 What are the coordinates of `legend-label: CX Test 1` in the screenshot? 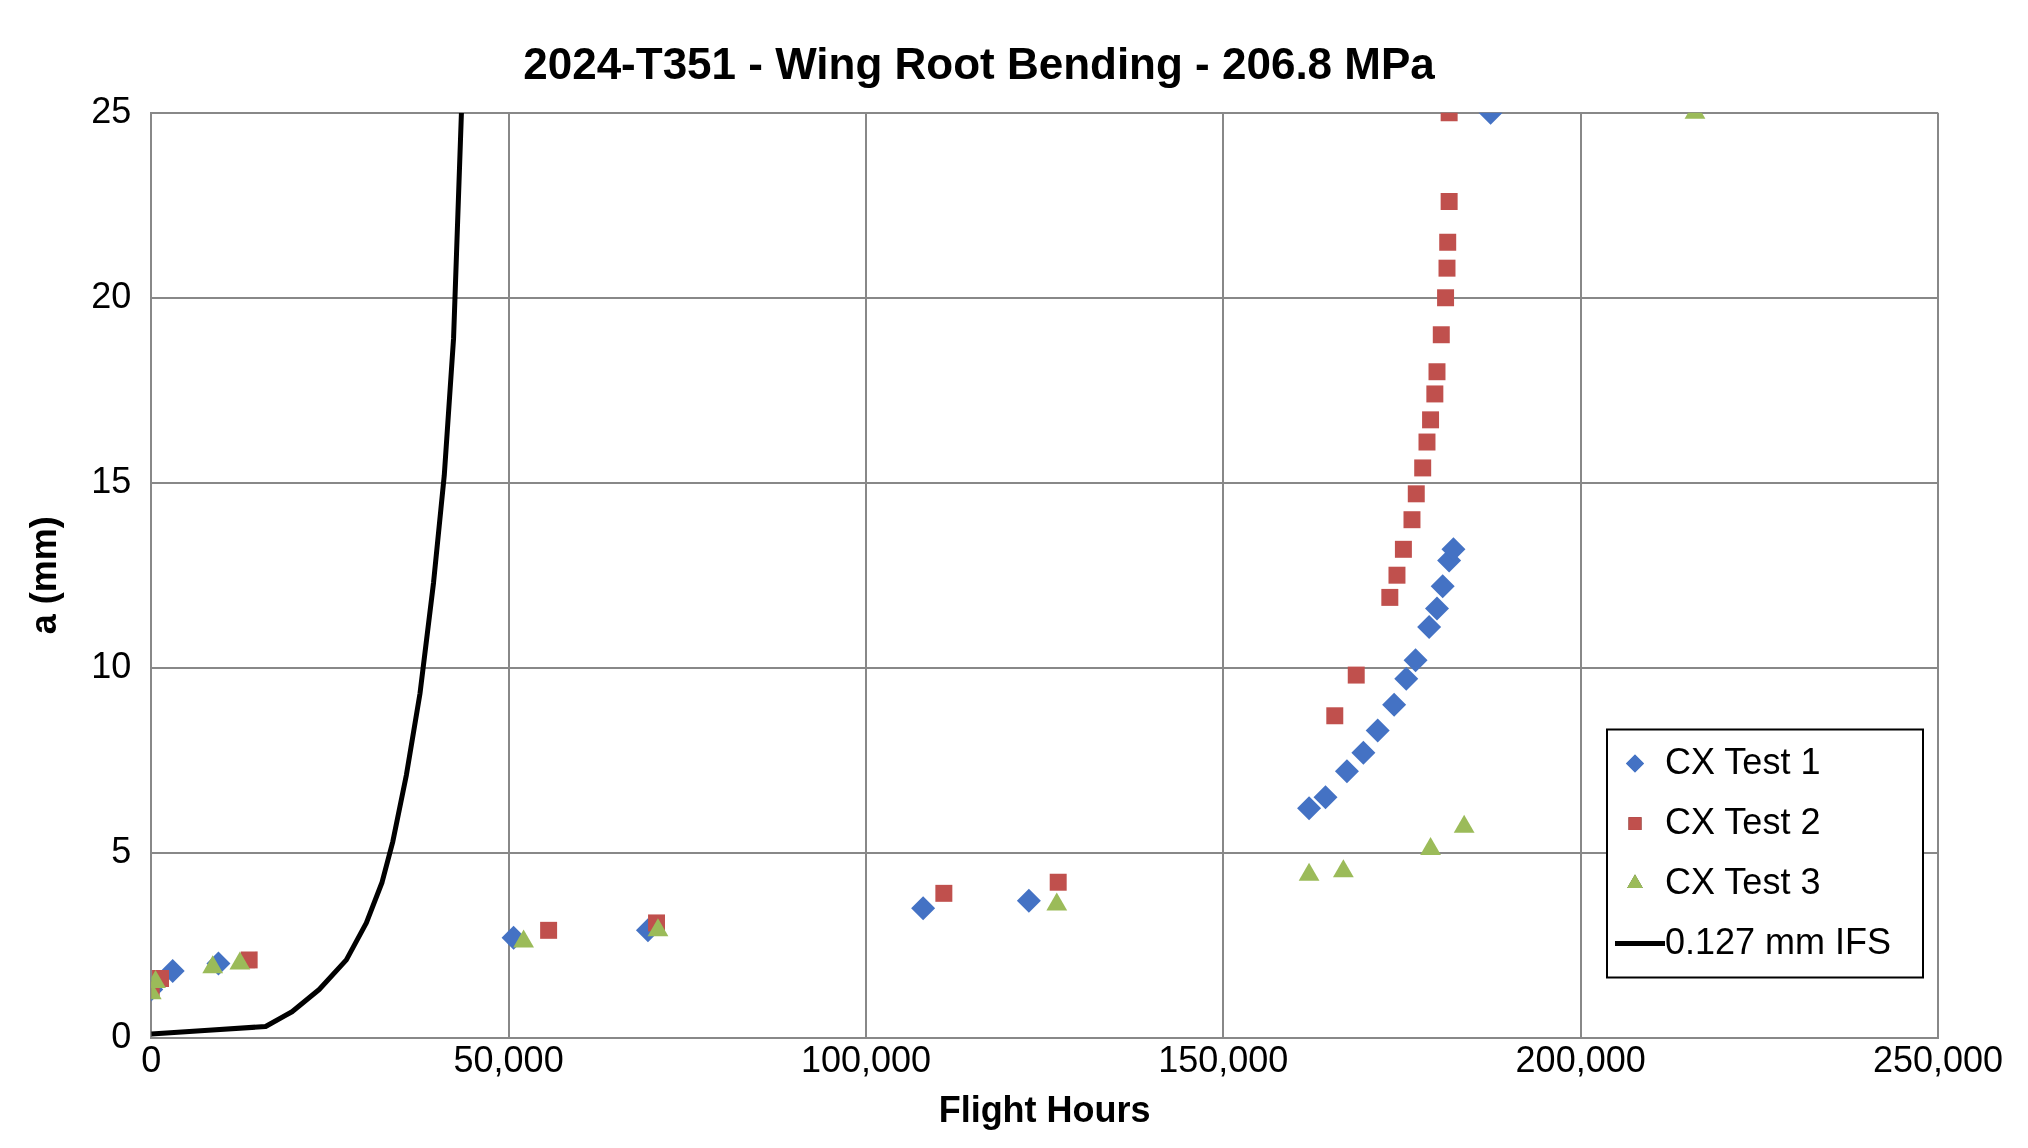 It's located at (1743, 761).